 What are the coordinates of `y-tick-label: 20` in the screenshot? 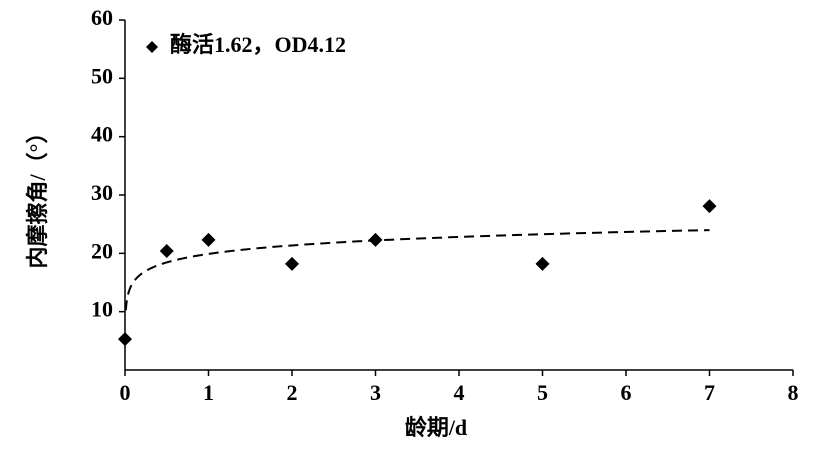 It's located at (102, 250).